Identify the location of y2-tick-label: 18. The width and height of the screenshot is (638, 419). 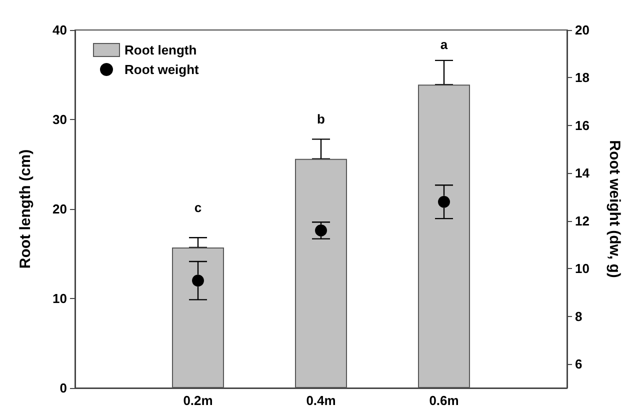
(582, 78).